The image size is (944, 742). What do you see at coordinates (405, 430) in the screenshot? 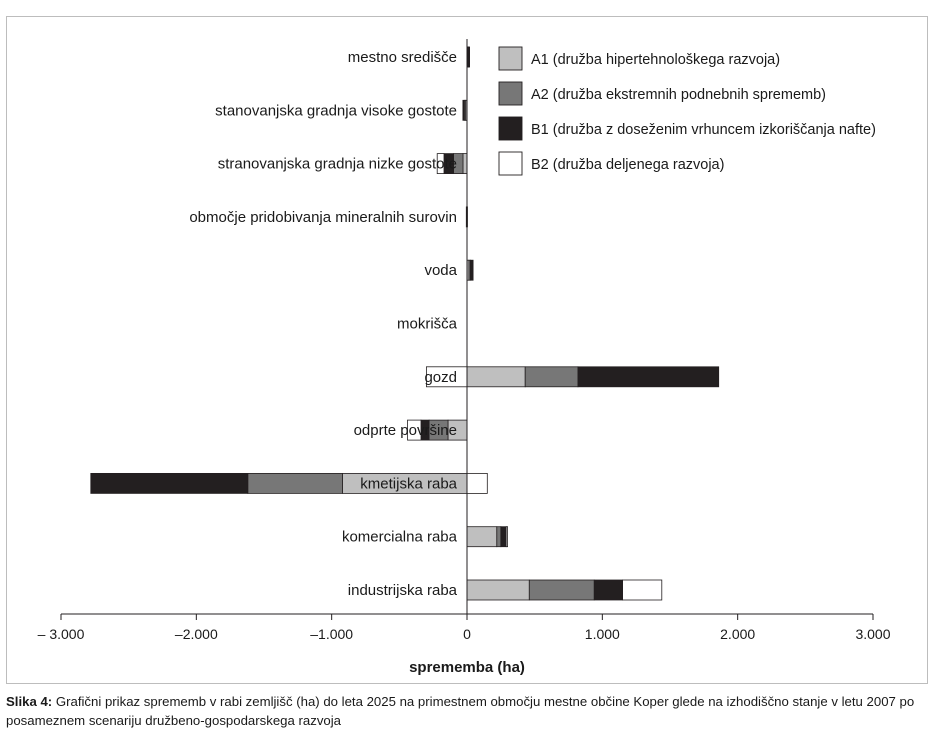
I see `category-label-8: odprte površine` at bounding box center [405, 430].